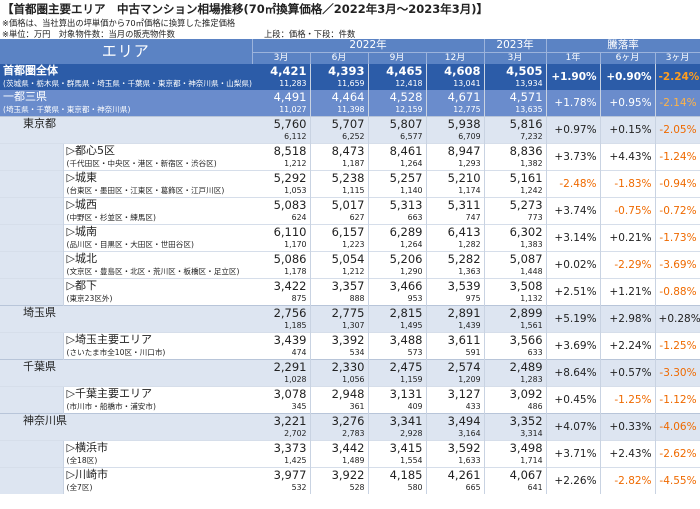 The width and height of the screenshot is (700, 509). I want to click on price-cell: 5,292, so click(281, 177).